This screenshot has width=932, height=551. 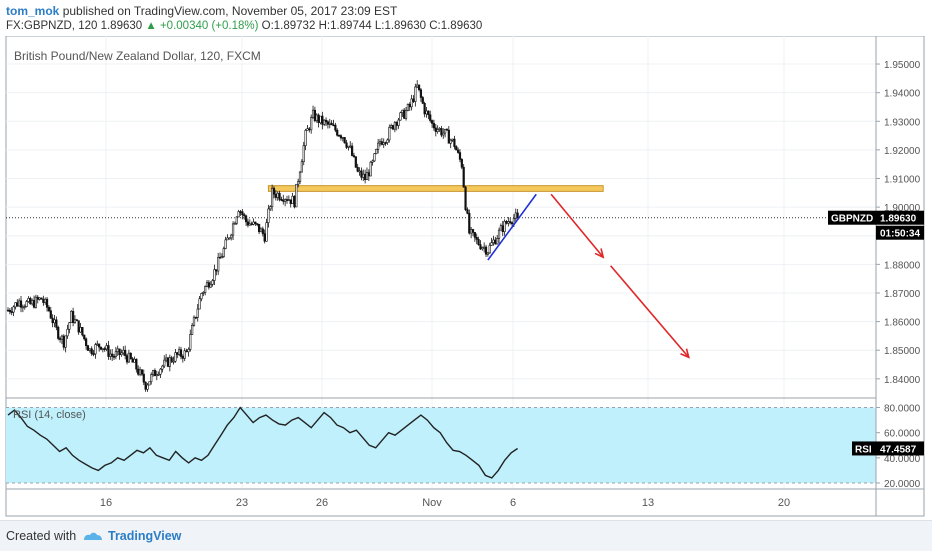 What do you see at coordinates (620, 276) in the screenshot?
I see `projection-arrows` at bounding box center [620, 276].